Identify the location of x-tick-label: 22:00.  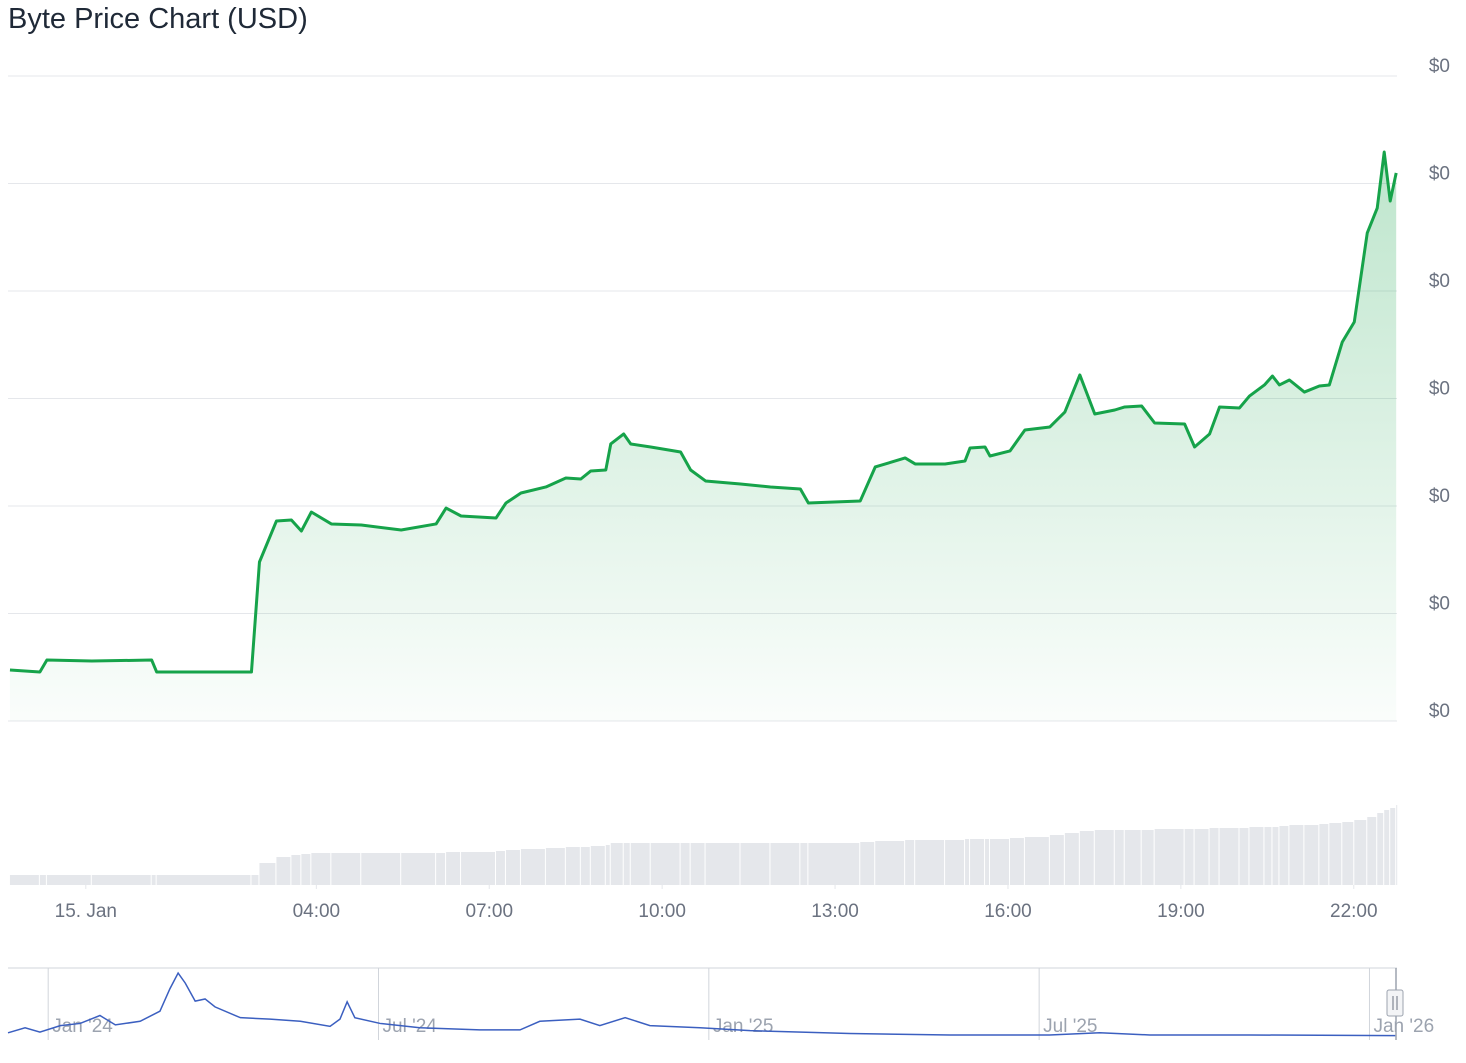
(1354, 911).